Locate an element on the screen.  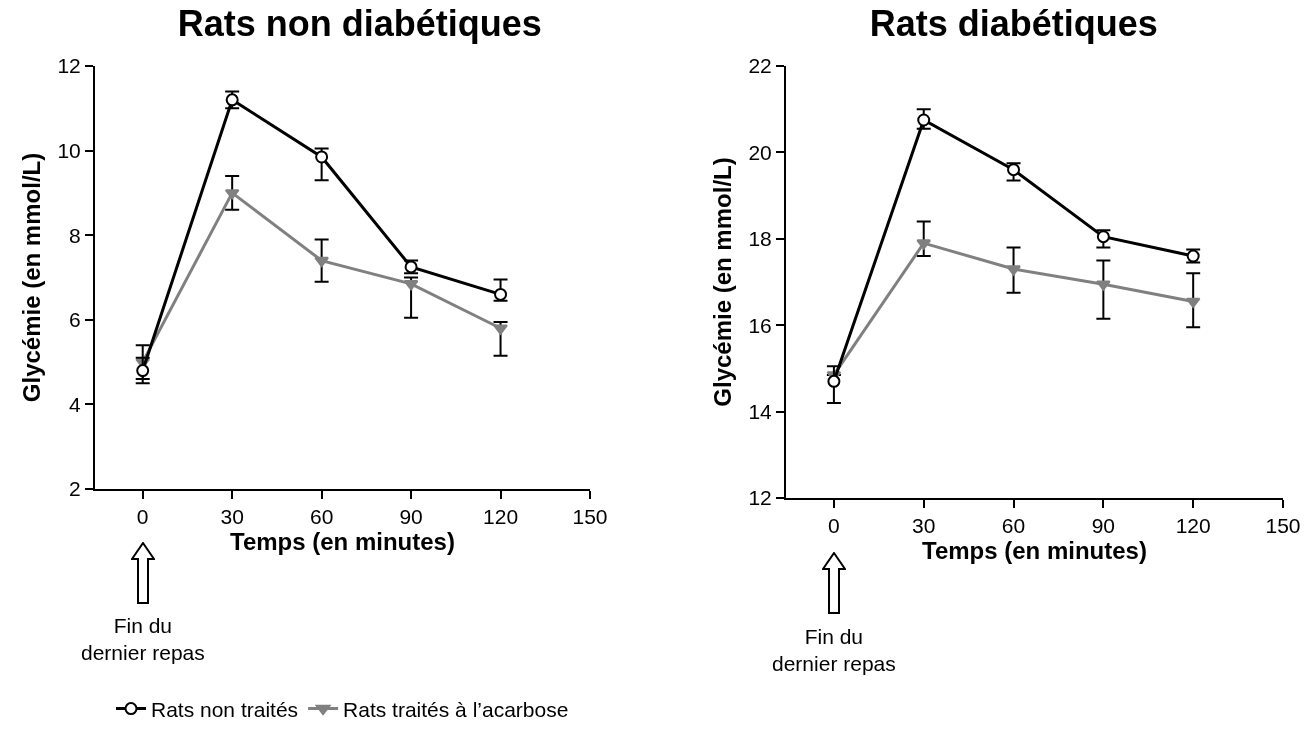
y-tick-label: 4 is located at coordinates (75, 404).